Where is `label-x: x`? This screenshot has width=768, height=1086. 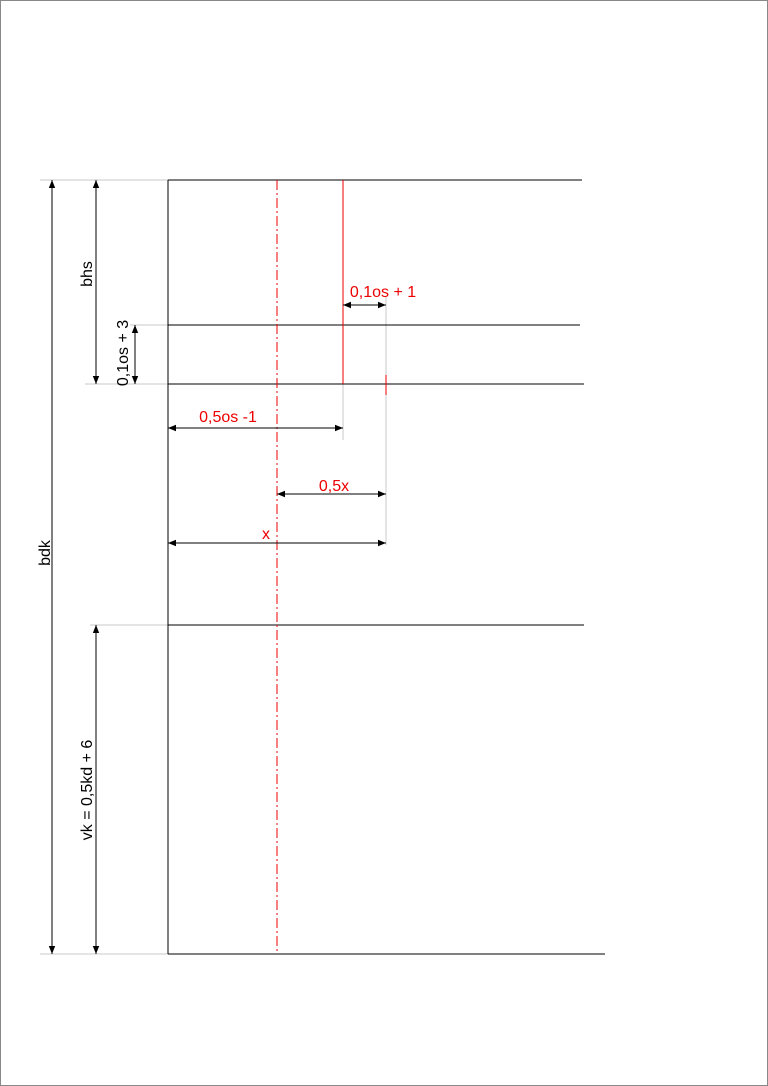
label-x: x is located at coordinates (266, 534).